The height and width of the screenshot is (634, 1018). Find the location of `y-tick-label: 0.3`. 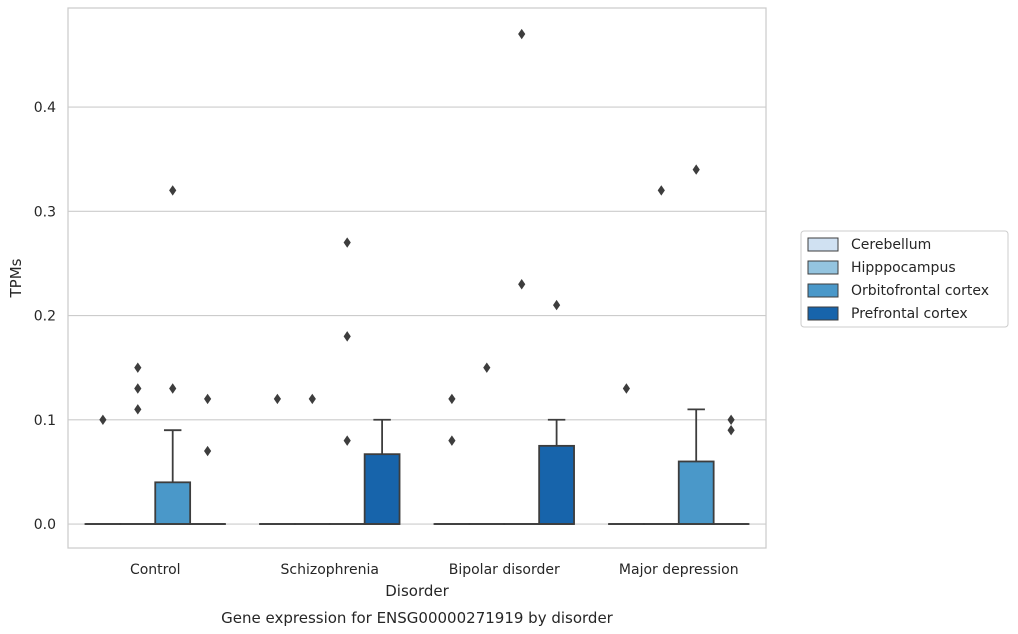

y-tick-label: 0.3 is located at coordinates (45, 212).